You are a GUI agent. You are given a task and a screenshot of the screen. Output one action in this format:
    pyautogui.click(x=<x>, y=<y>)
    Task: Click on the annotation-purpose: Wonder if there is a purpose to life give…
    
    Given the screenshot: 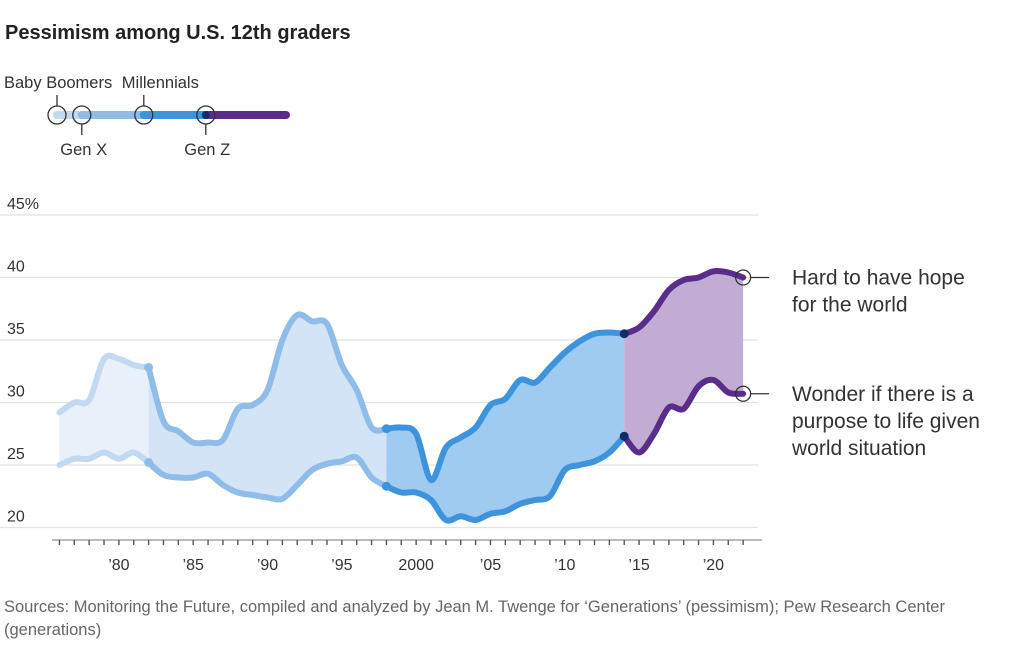 What is the action you would take?
    pyautogui.click(x=885, y=421)
    